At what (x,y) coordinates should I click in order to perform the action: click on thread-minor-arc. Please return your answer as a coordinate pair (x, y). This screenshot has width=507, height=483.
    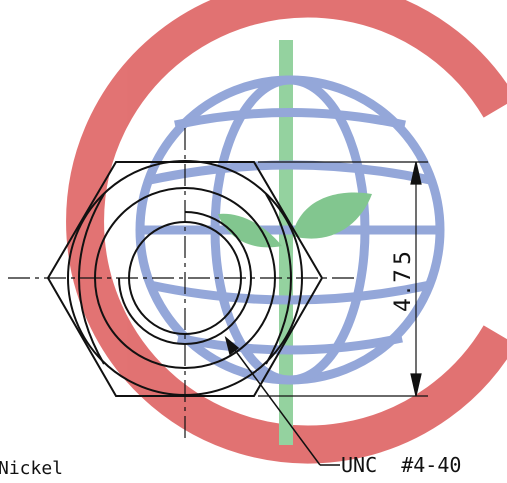
    Looking at the image, I should click on (185, 278).